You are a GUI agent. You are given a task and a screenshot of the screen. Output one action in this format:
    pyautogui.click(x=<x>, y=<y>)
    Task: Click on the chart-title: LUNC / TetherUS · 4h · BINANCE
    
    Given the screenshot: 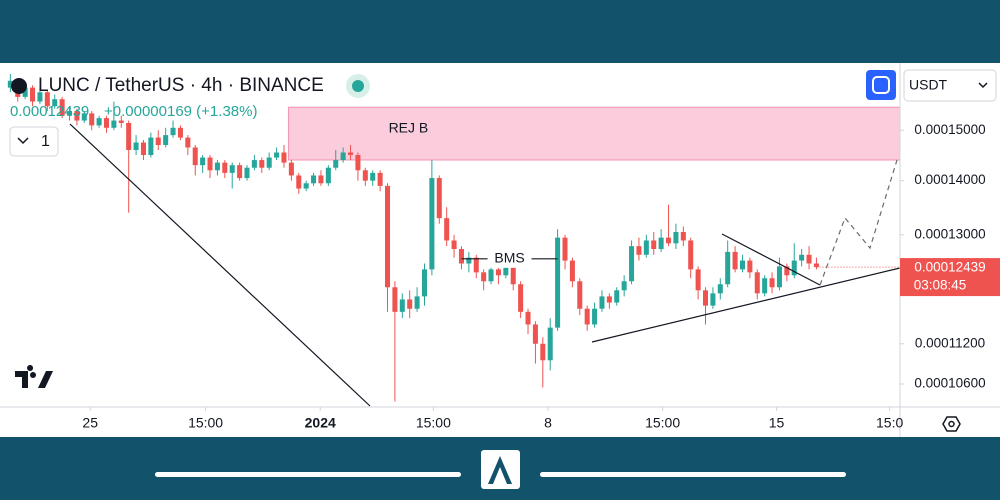 What is the action you would take?
    pyautogui.click(x=181, y=85)
    